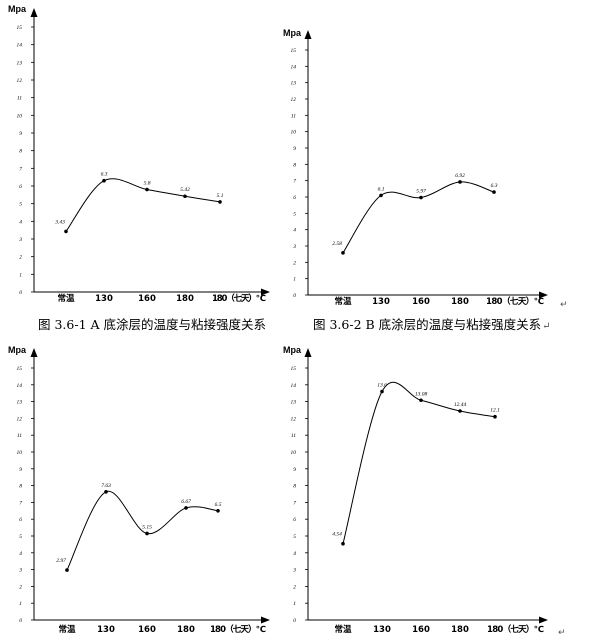 The height and width of the screenshot is (642, 600). I want to click on data-label: 2.97, so click(61, 561).